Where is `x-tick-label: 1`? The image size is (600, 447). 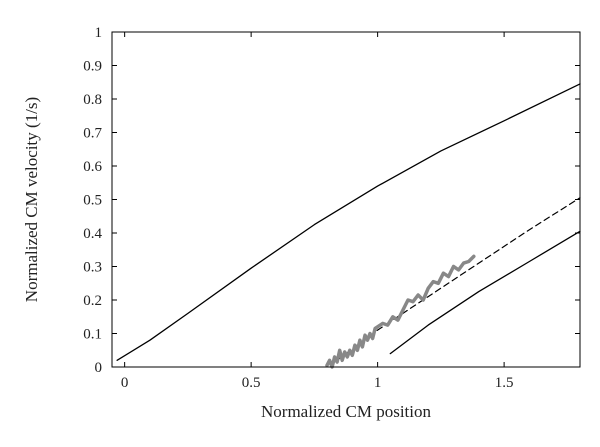
x-tick-label: 1 is located at coordinates (378, 383).